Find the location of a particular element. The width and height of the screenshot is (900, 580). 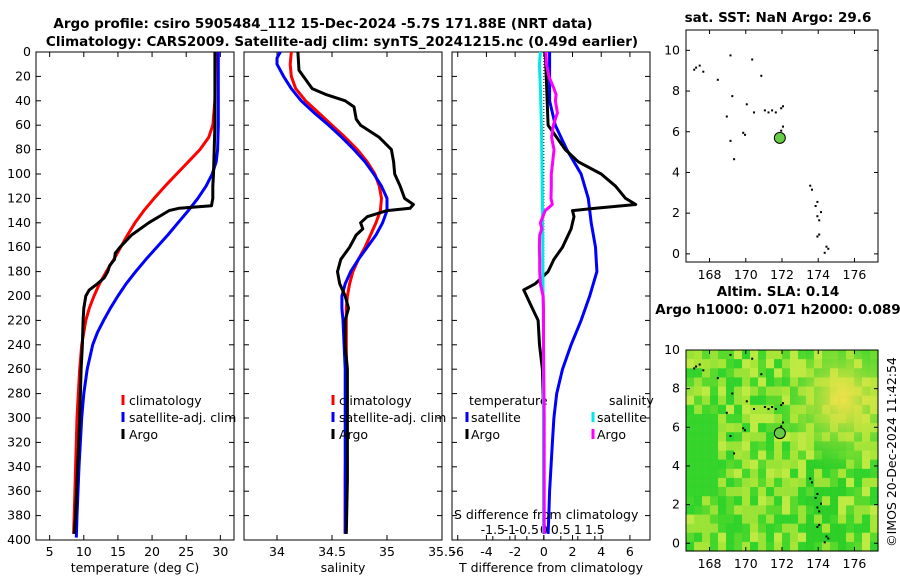

x-tick-label: 4 is located at coordinates (601, 551).